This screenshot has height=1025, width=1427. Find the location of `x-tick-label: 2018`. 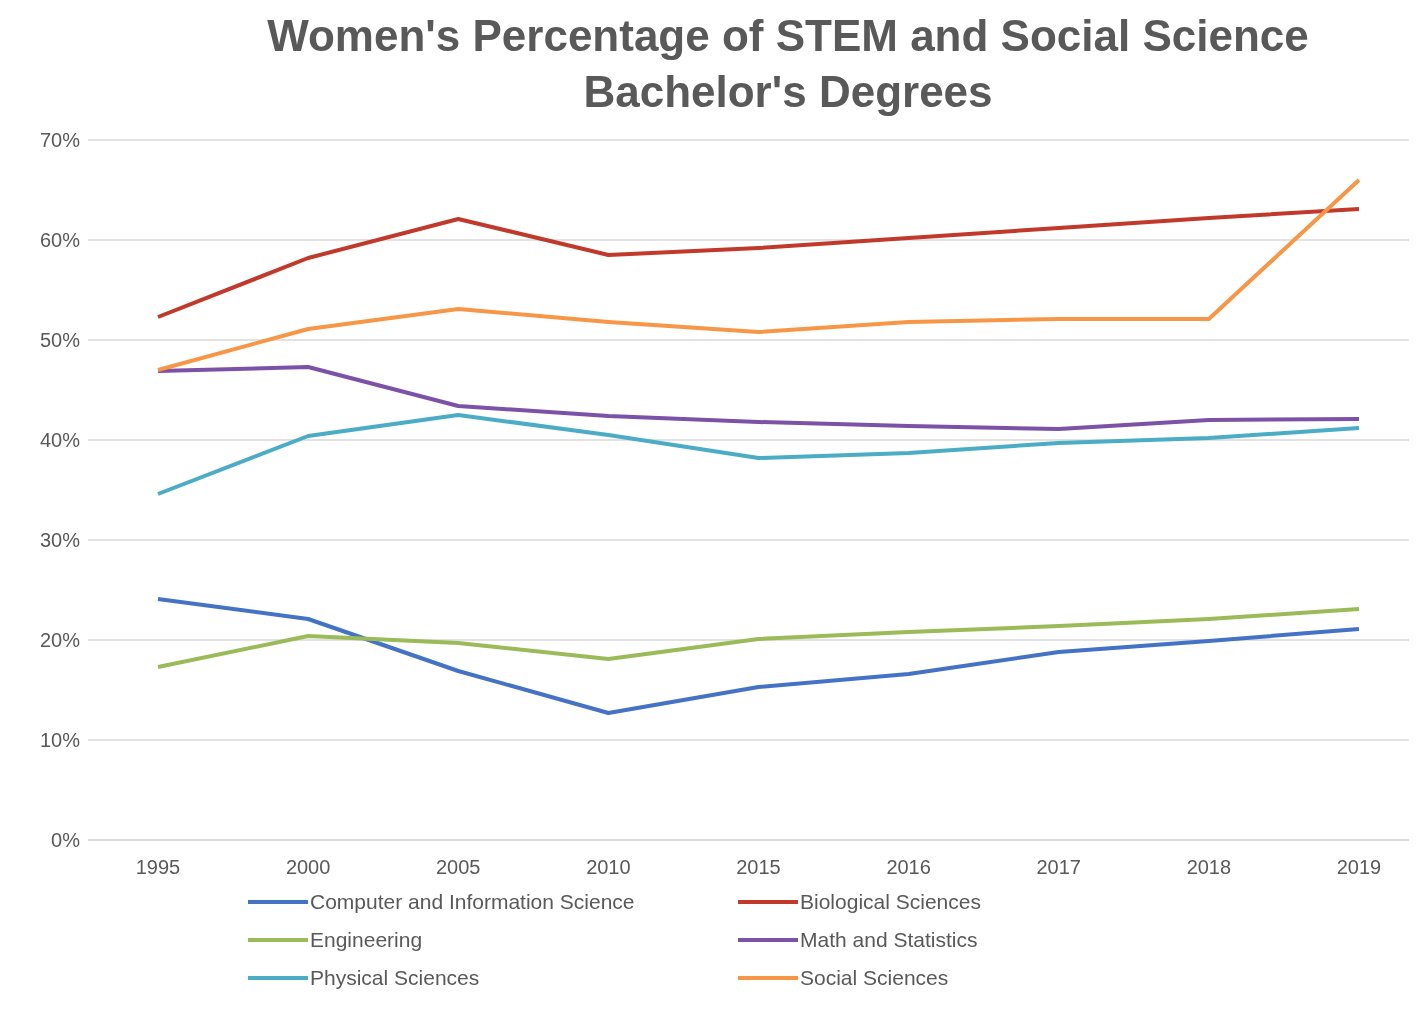

x-tick-label: 2018 is located at coordinates (1209, 867).